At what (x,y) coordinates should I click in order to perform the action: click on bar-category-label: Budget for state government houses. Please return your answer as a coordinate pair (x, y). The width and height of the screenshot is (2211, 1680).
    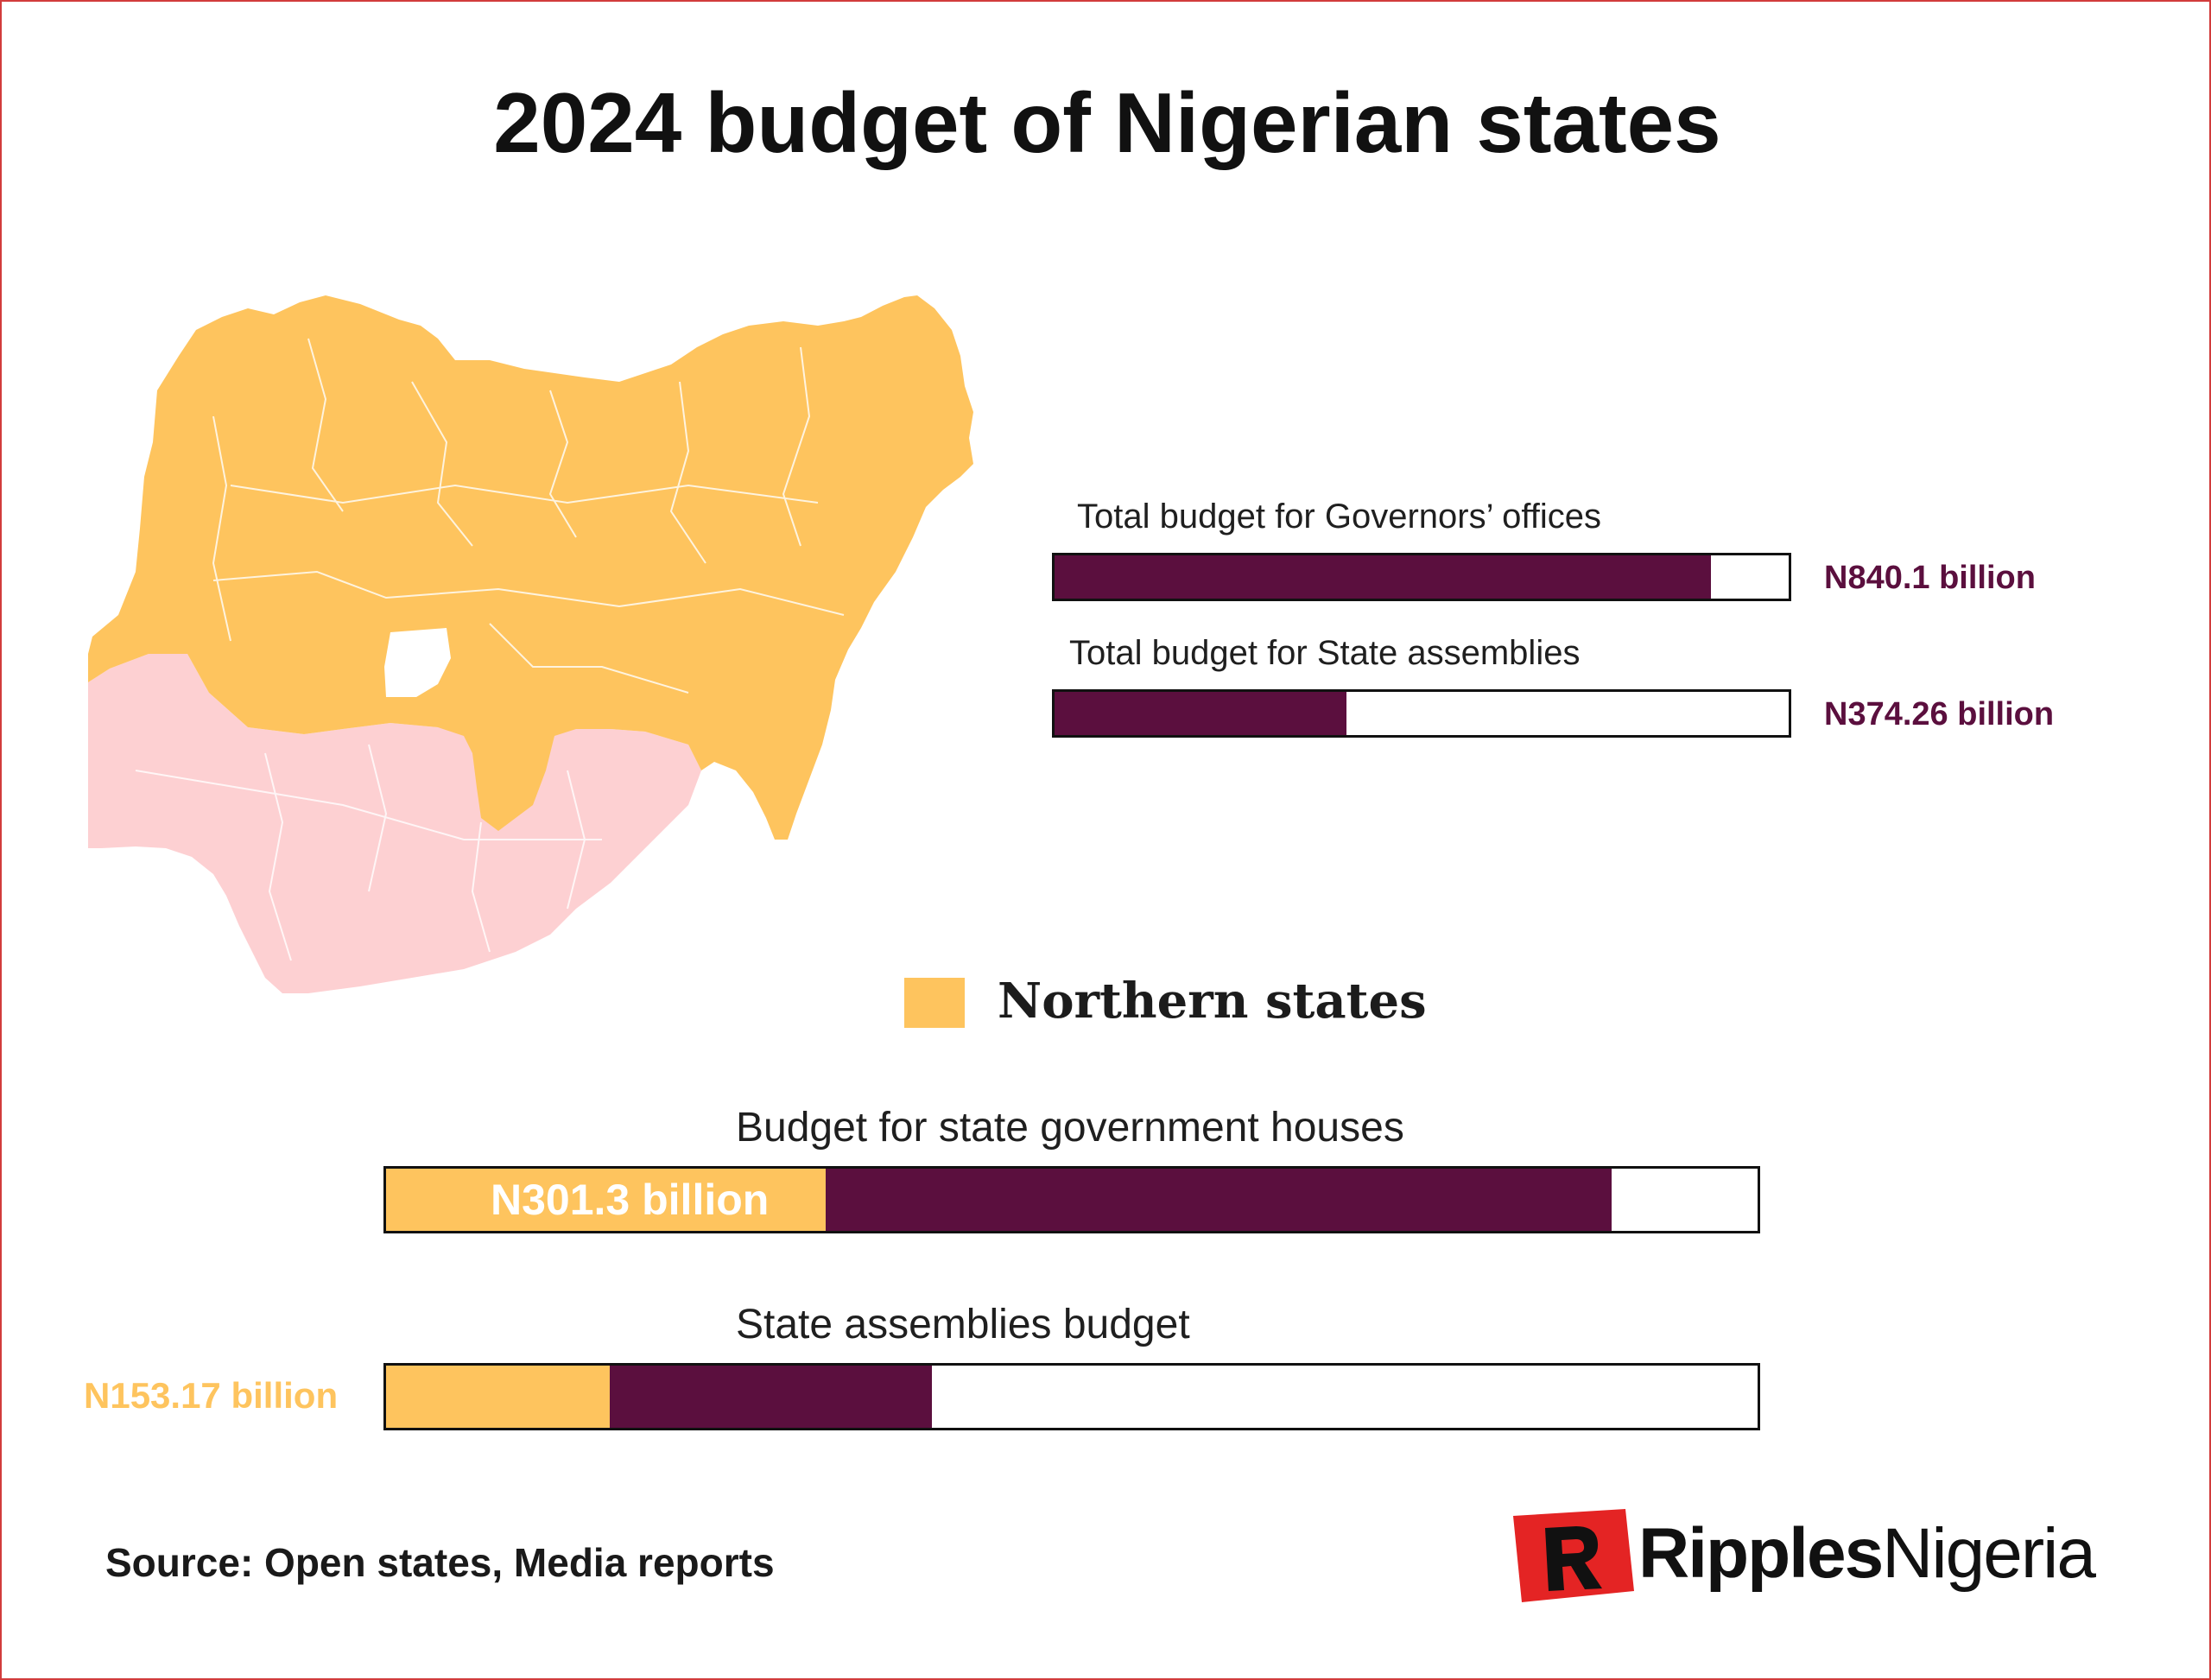
    Looking at the image, I should click on (1070, 1128).